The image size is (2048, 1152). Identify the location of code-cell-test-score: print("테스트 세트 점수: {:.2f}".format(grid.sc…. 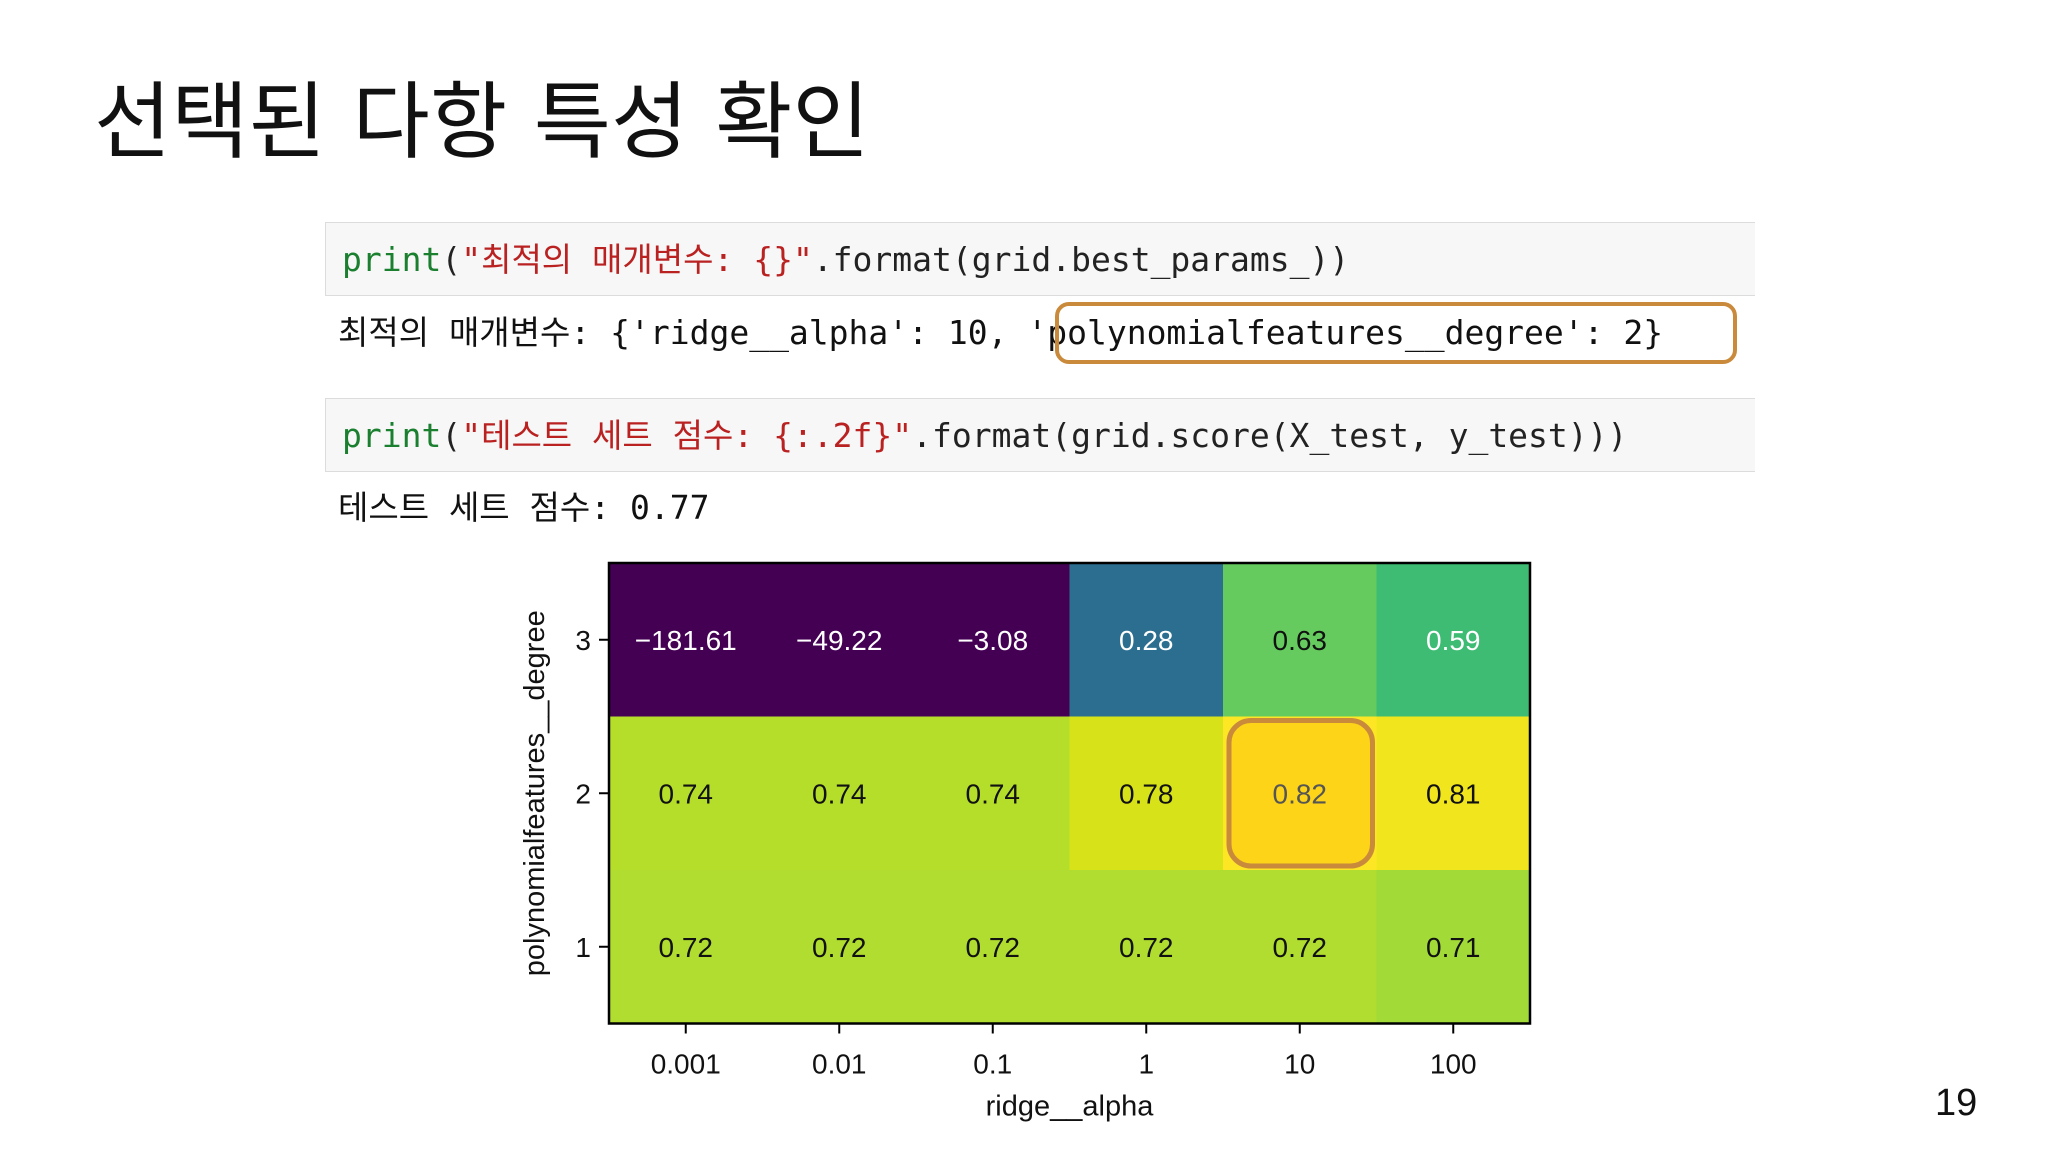
(1040, 435).